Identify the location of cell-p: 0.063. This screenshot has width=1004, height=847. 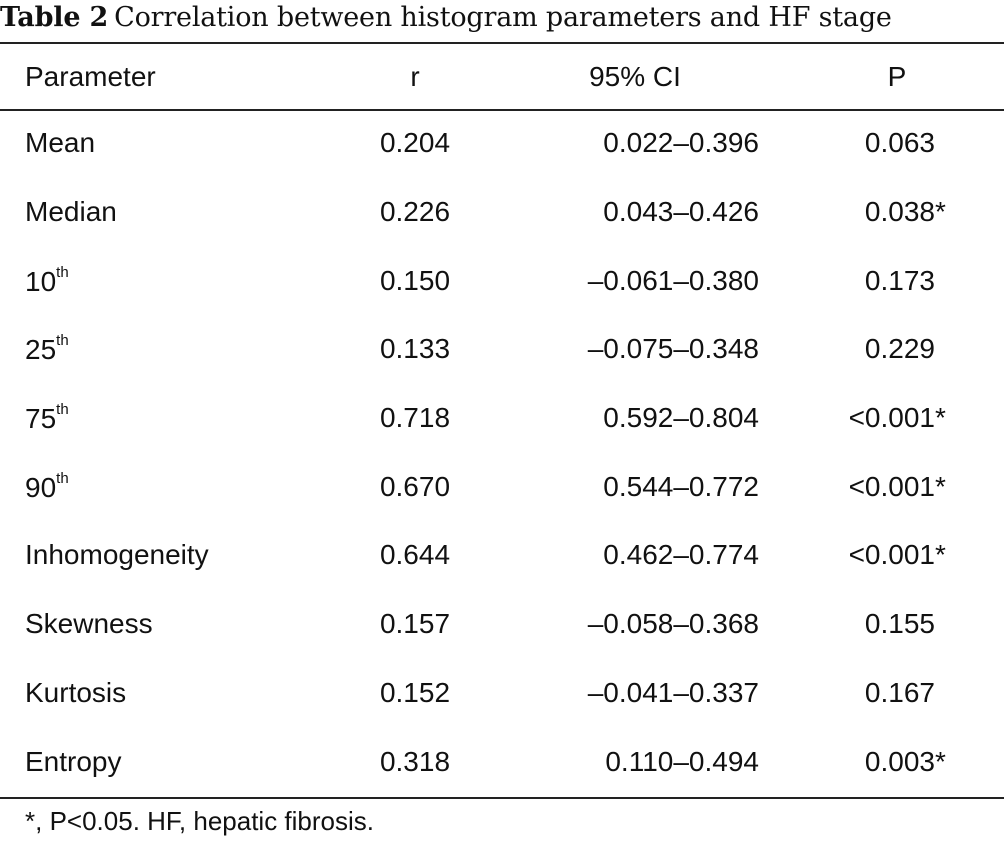
(884, 143).